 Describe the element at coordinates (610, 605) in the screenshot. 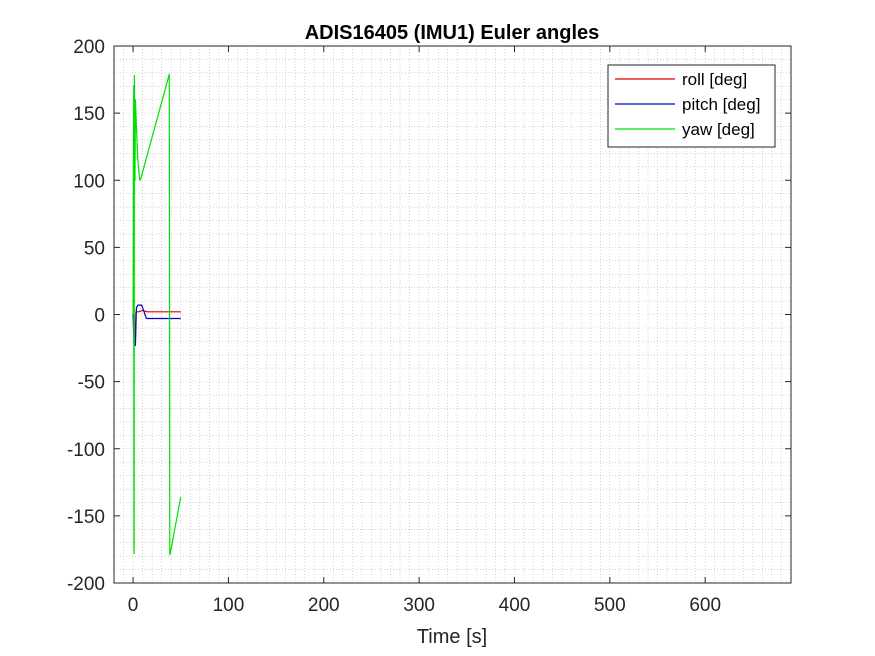

I see `x-tick-label: 500` at that location.